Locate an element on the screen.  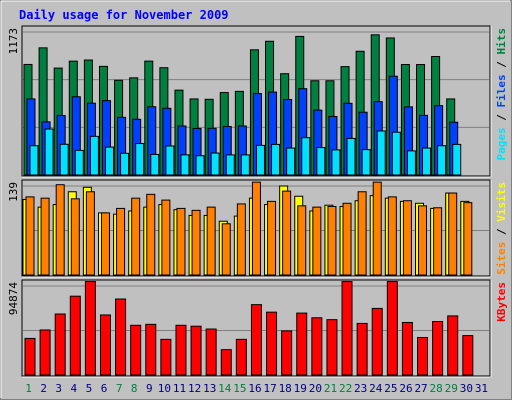
x-tick-label-day-16: 16 is located at coordinates (254, 388).